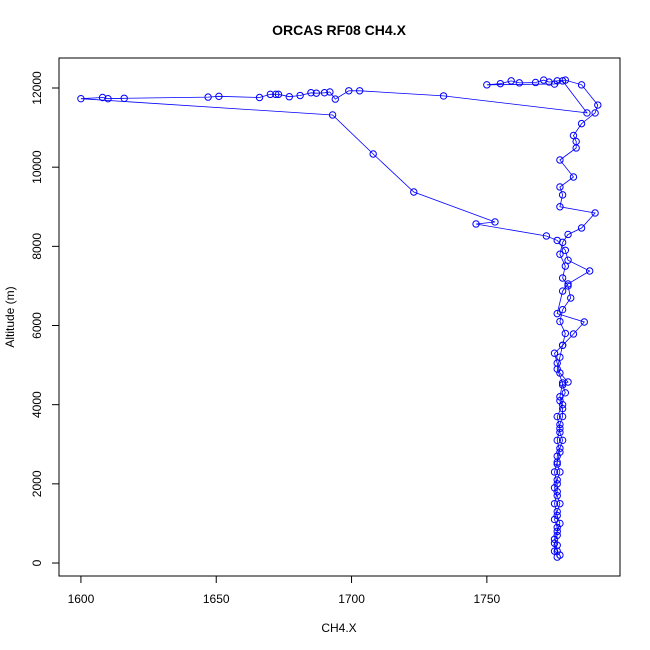 This screenshot has height=650, width=650. I want to click on chart-title: ORCAS RF08 CH4.X, so click(339, 30).